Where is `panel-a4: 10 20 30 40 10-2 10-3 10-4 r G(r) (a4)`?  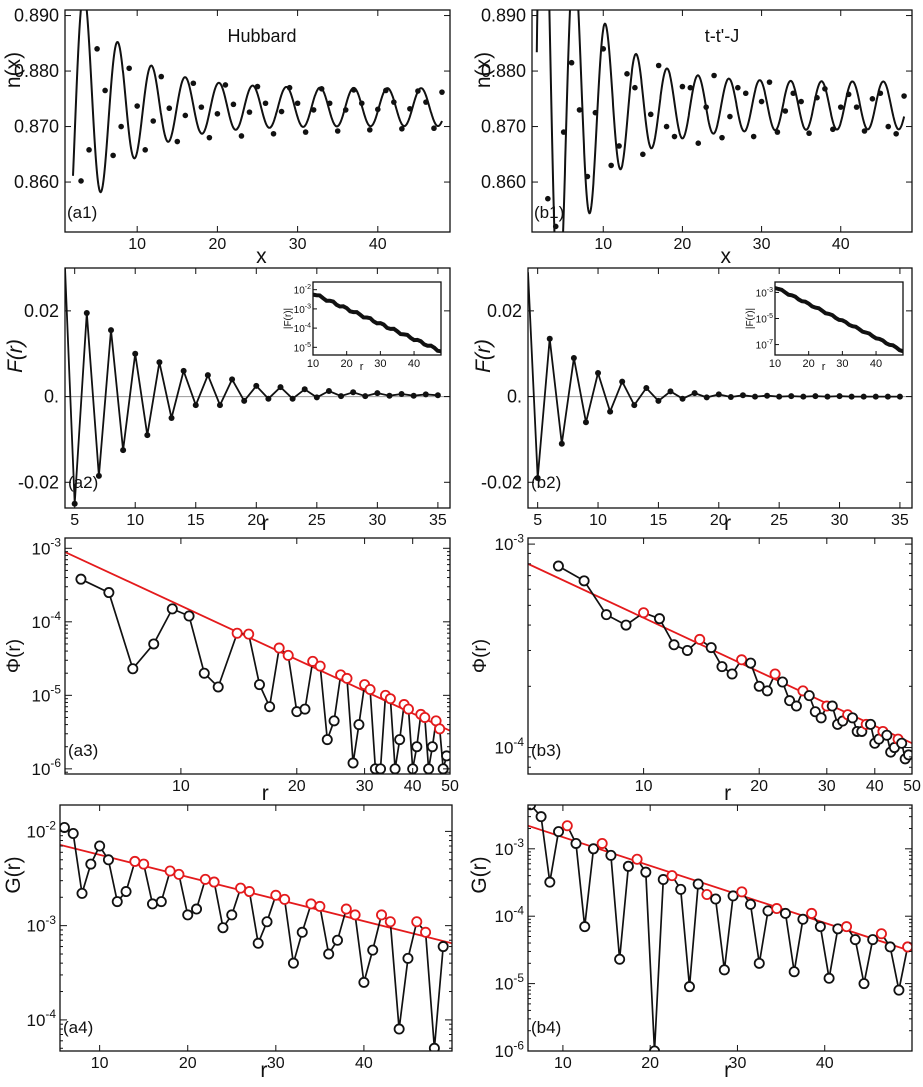
panel-a4: 10 20 30 40 10-2 10-3 10-4 r G(r) (a4) is located at coordinates (227, 943).